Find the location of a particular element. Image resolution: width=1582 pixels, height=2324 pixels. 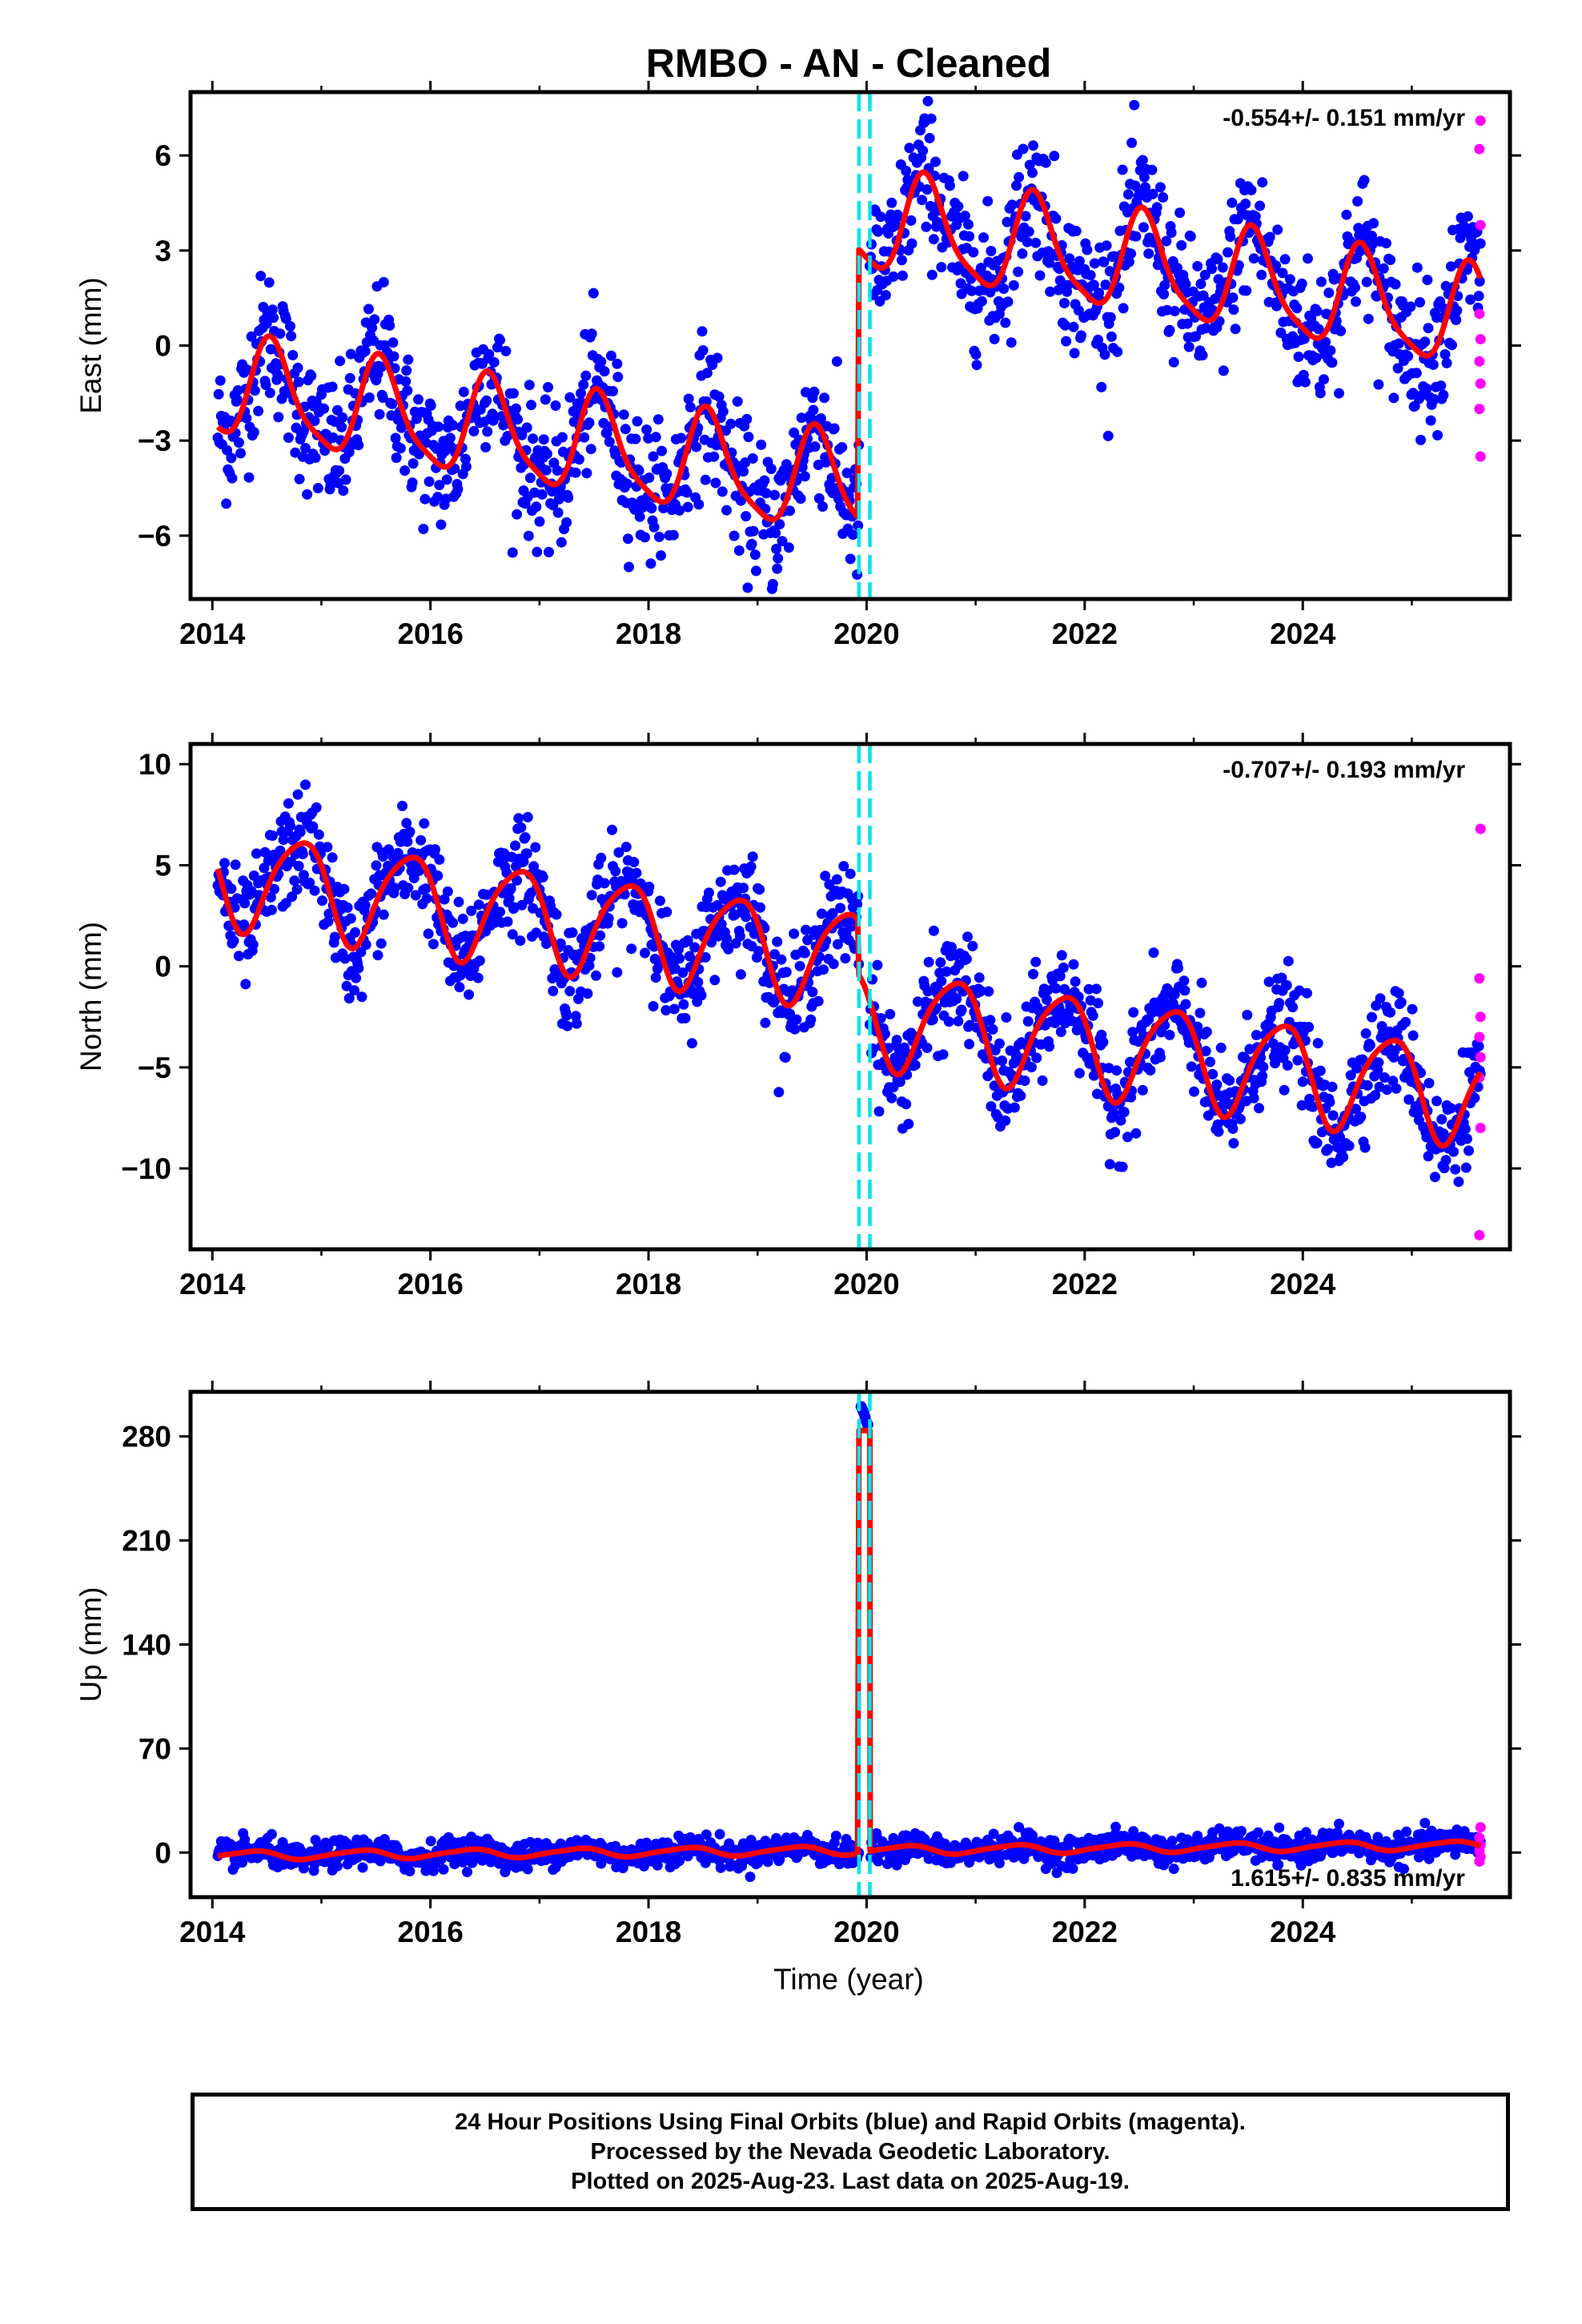

up-y-tick-label: 210 is located at coordinates (146, 1541).